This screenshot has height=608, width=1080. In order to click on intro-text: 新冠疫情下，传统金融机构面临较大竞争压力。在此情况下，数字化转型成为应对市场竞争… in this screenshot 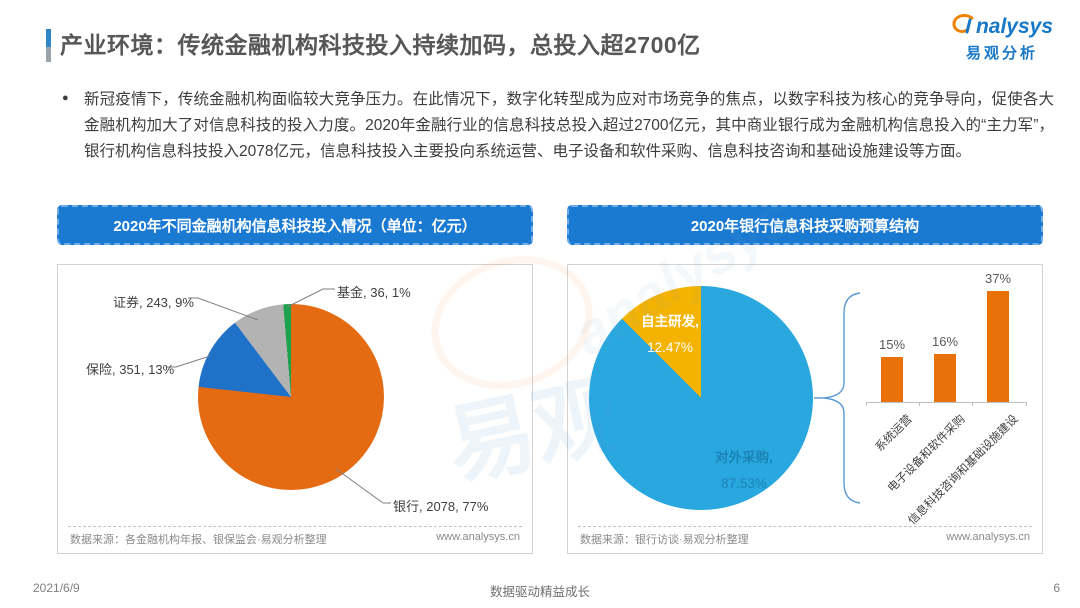, I will do `click(569, 125)`.